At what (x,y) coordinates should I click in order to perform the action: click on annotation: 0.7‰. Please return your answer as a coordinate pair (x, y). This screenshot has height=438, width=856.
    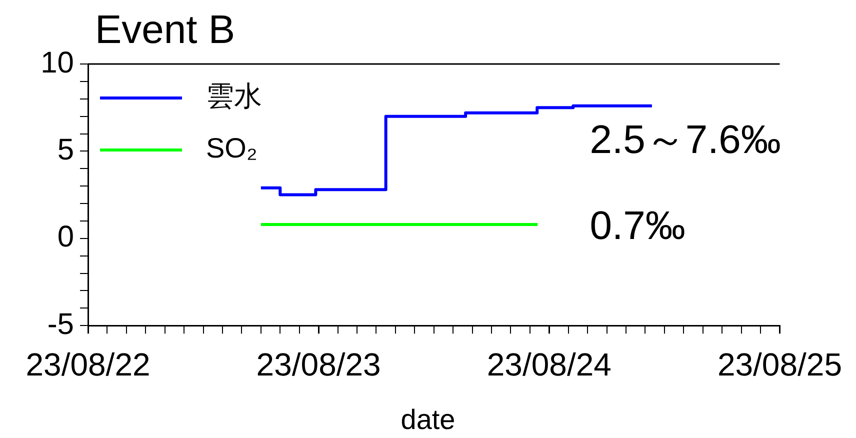
    Looking at the image, I should click on (638, 226).